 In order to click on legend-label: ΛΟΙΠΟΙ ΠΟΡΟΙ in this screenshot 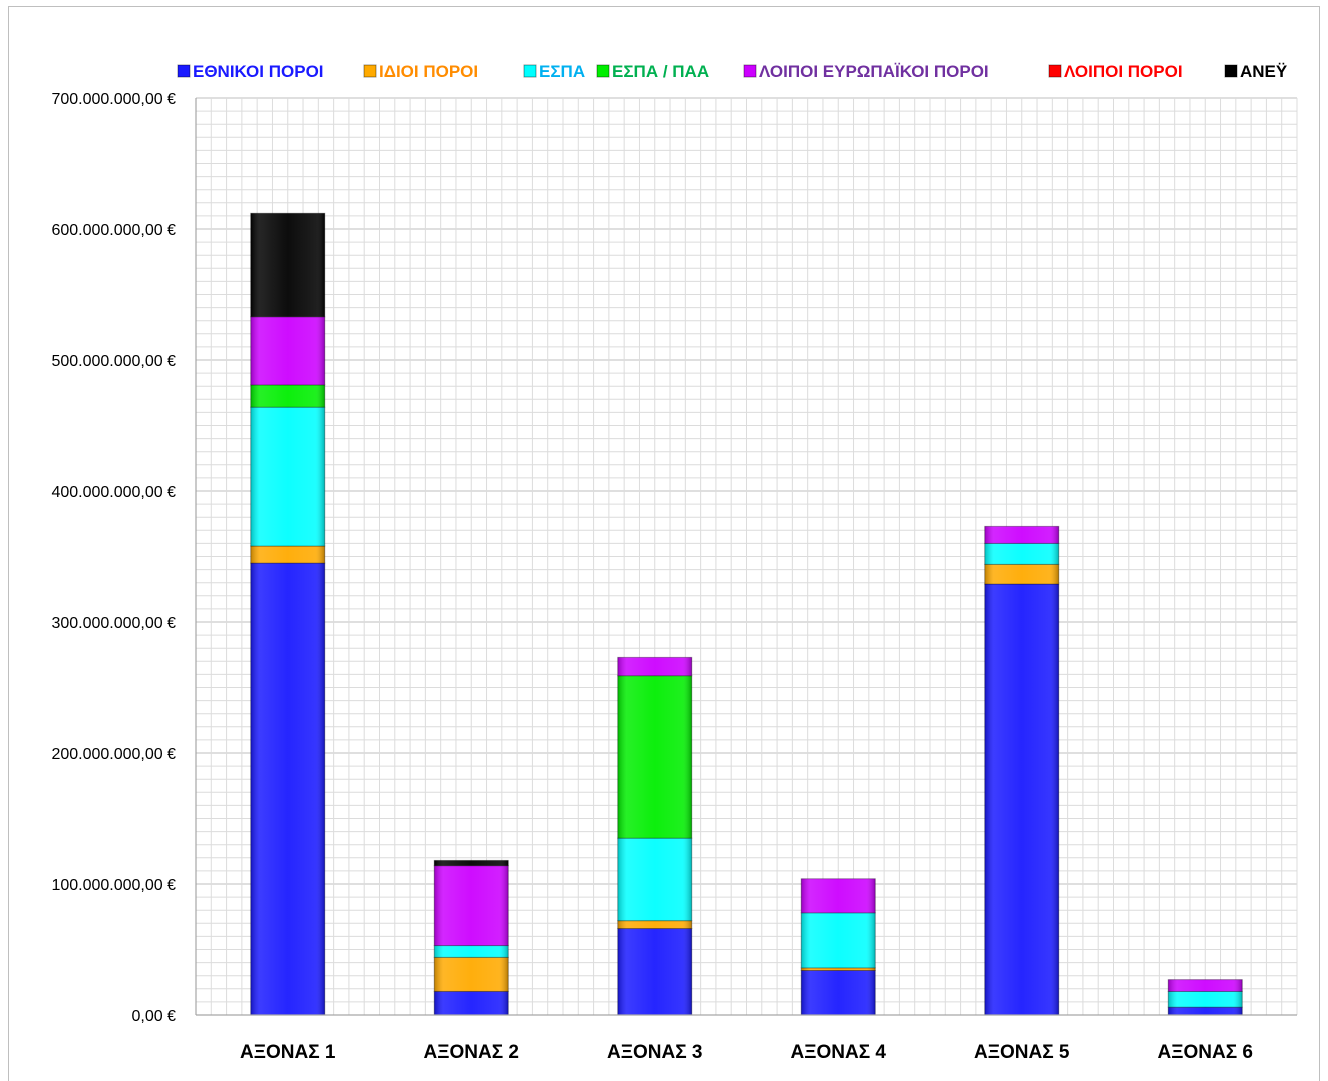, I will do `click(1123, 71)`.